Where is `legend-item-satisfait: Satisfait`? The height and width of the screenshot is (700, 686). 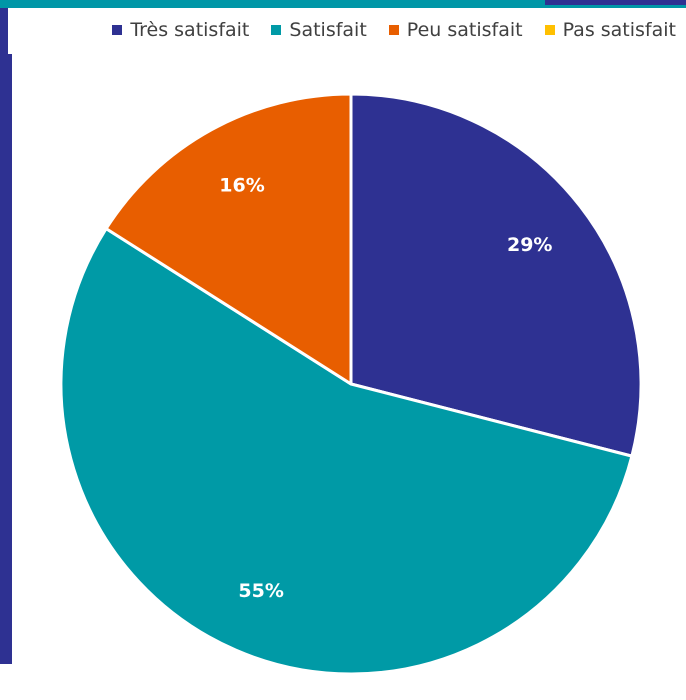
legend-item-satisfait: Satisfait is located at coordinates (319, 30).